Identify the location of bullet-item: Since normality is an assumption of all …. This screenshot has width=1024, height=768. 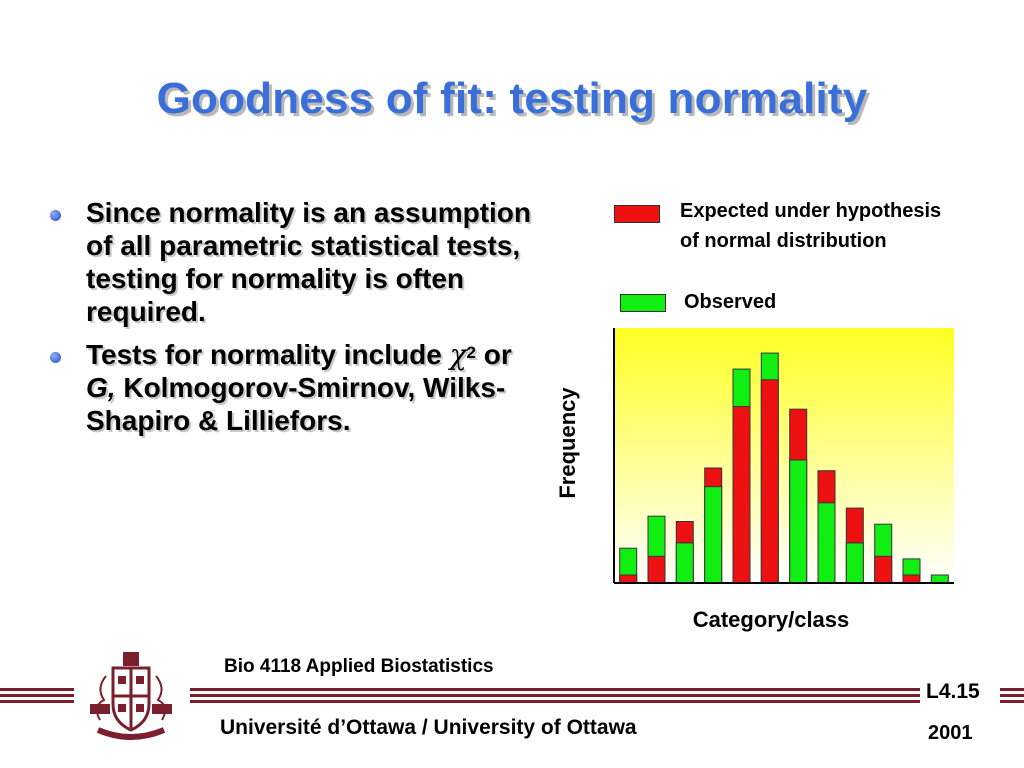
(289, 262).